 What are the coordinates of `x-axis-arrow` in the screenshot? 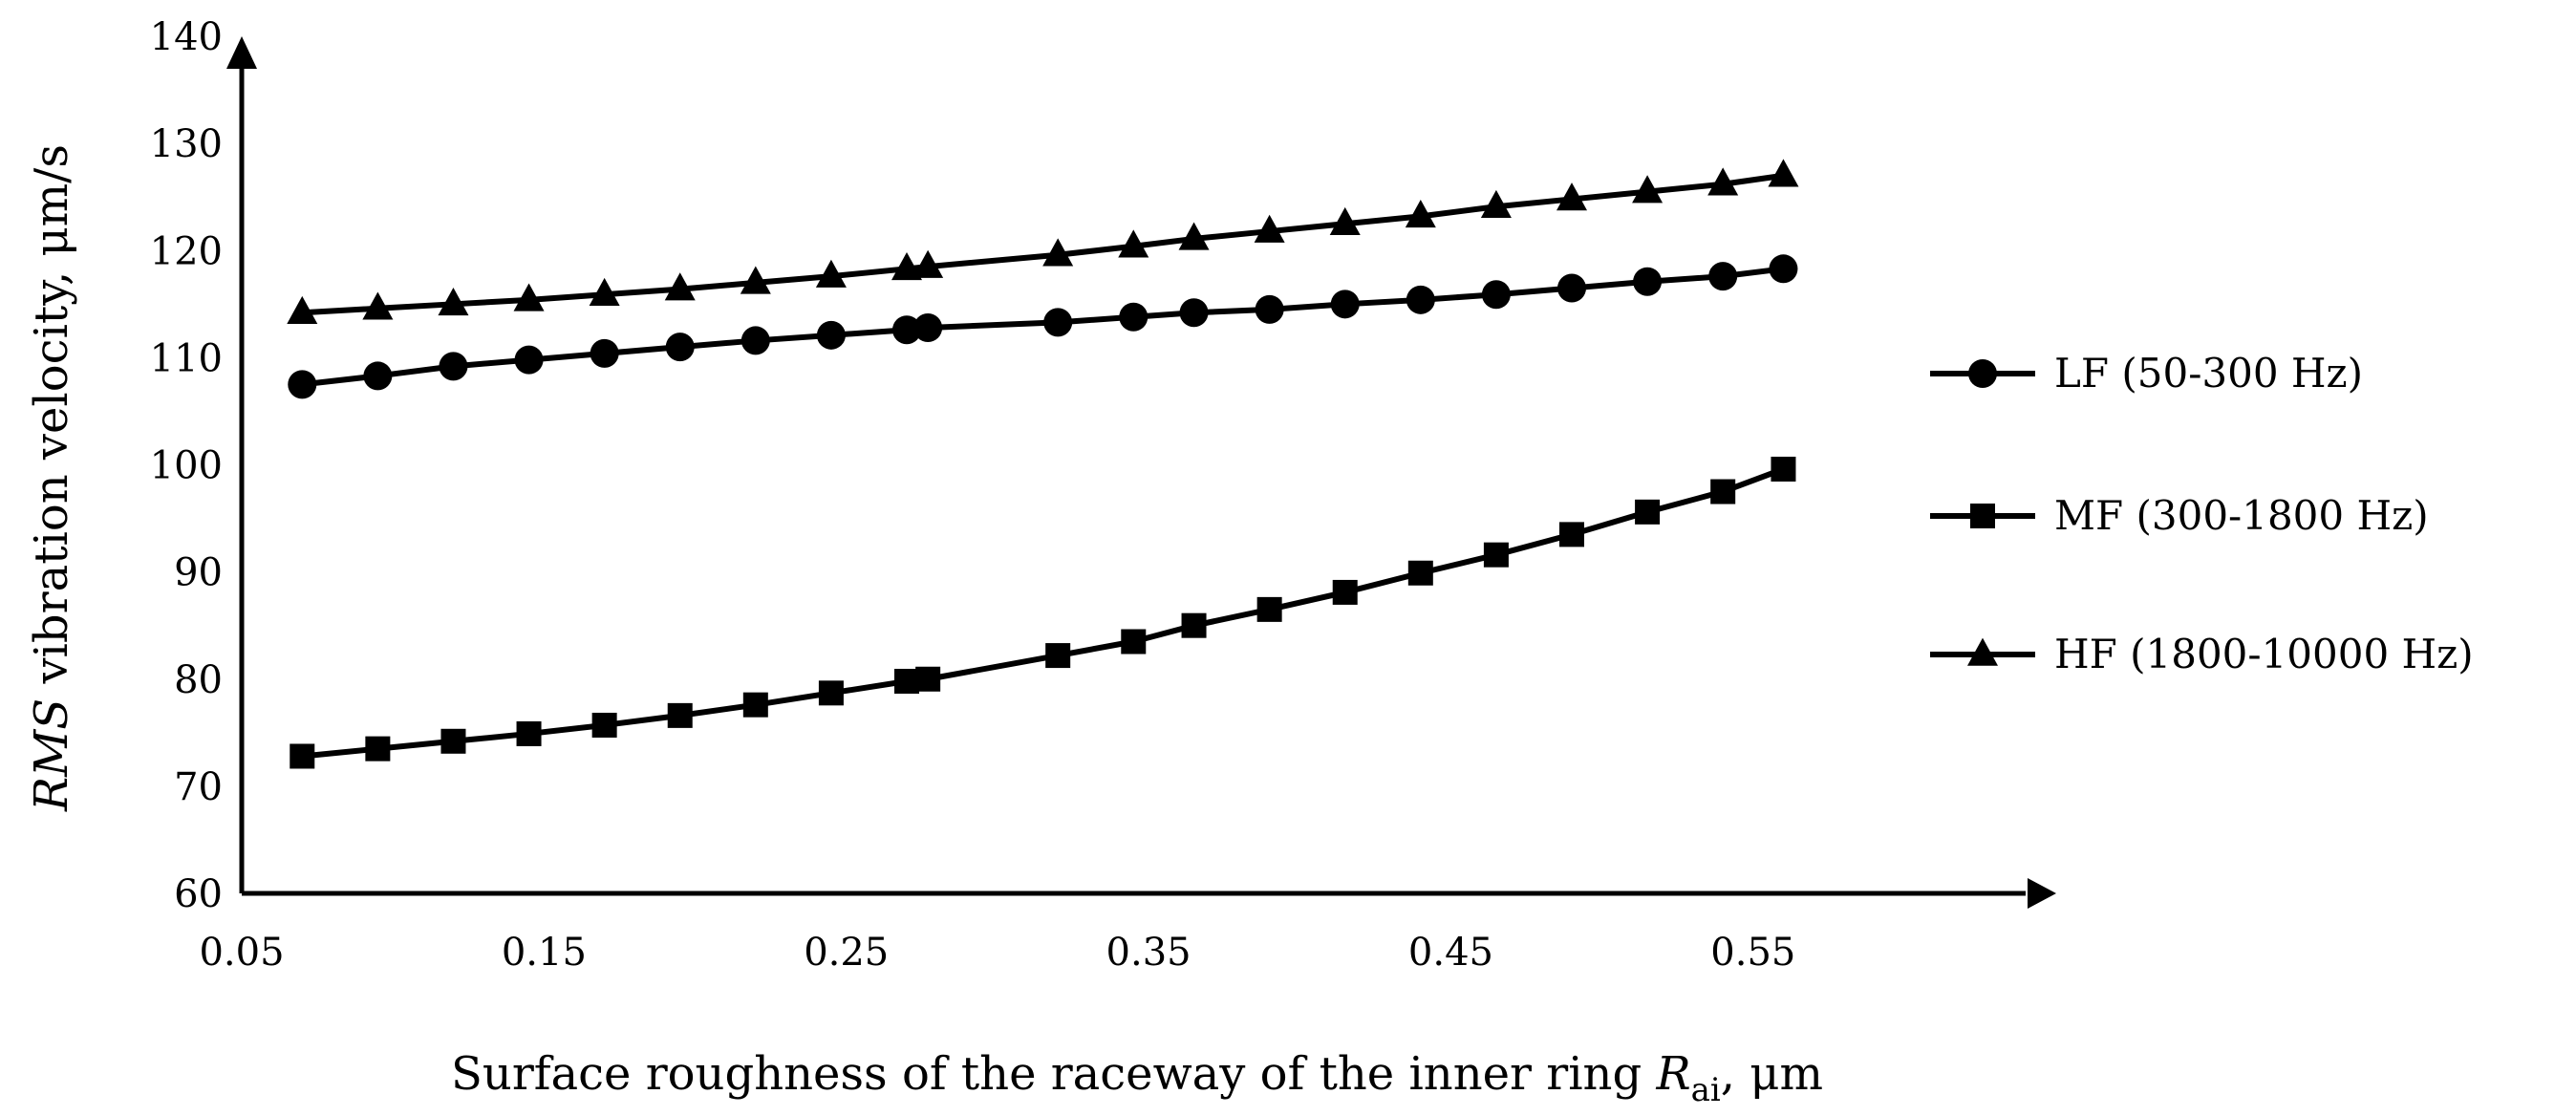 It's located at (2042, 894).